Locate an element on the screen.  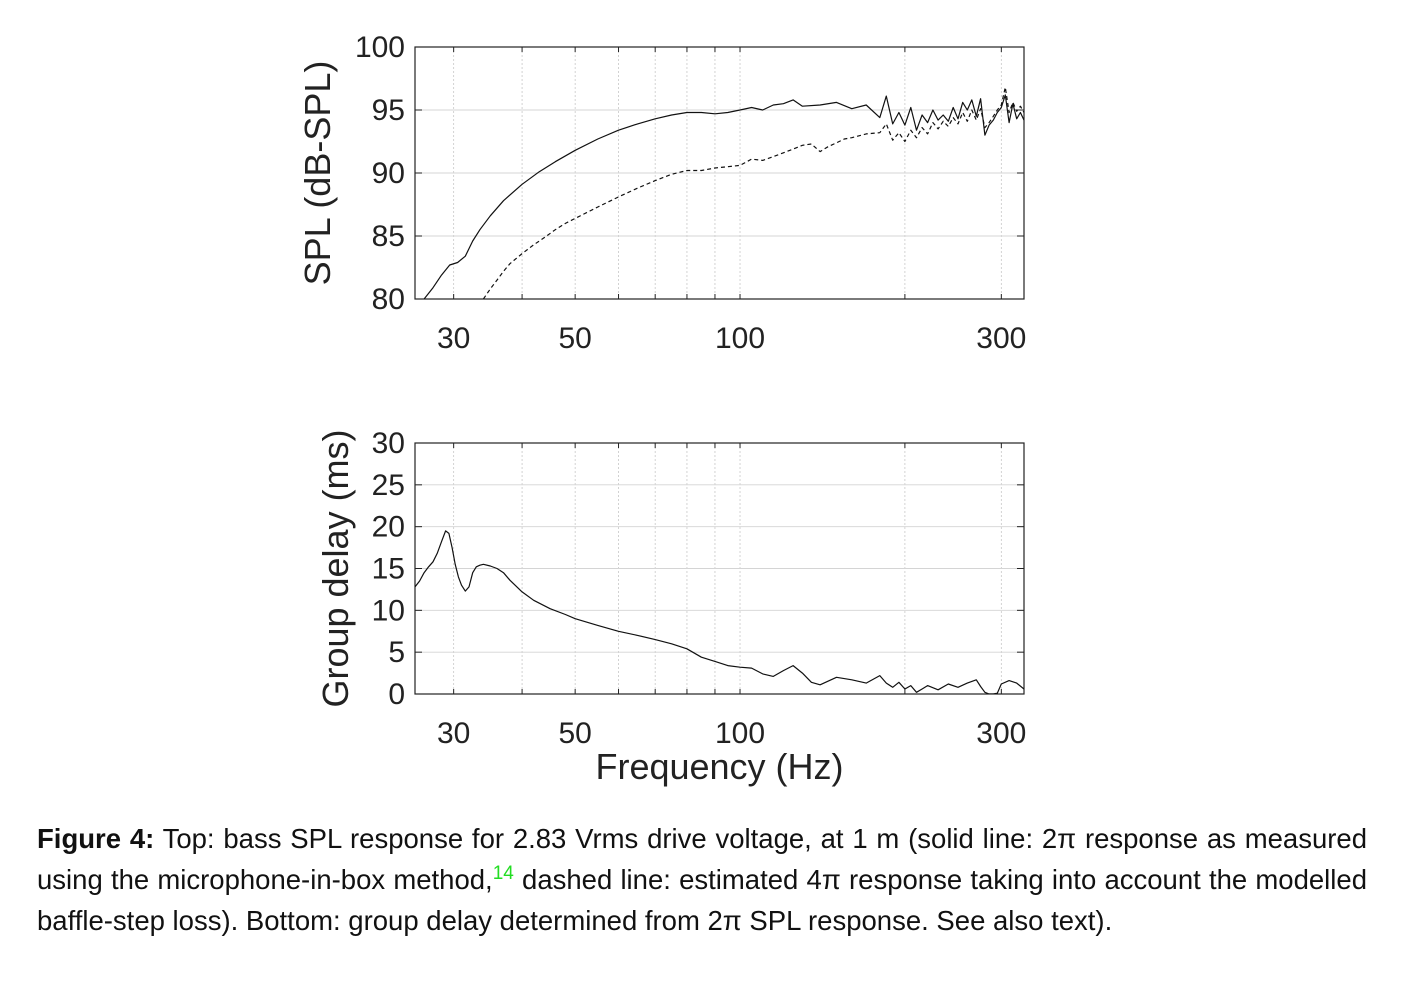
y-axis-label: SPL (dB-SPL) is located at coordinates (317, 173).